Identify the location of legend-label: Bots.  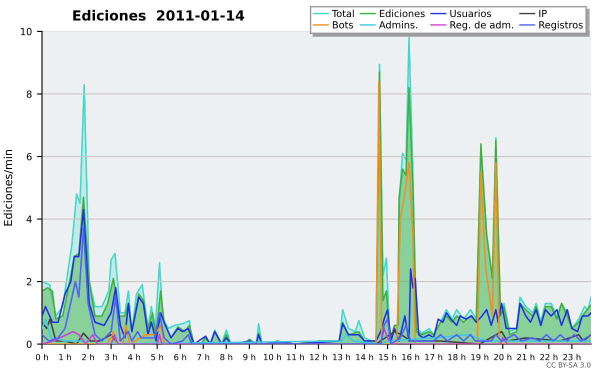
(342, 25).